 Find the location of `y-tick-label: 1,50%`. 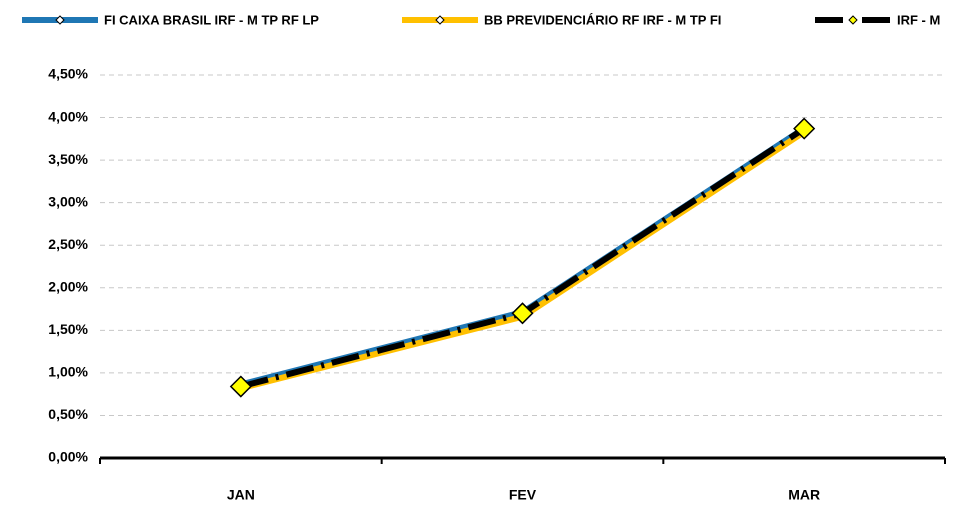

y-tick-label: 1,50% is located at coordinates (68, 329).